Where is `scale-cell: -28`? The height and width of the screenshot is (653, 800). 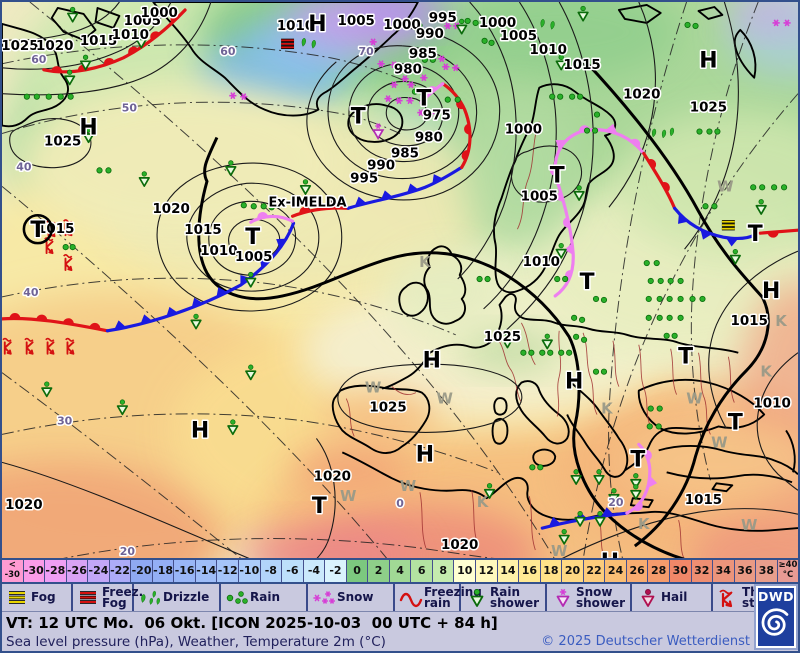
scale-cell: -28 is located at coordinates (56, 571).